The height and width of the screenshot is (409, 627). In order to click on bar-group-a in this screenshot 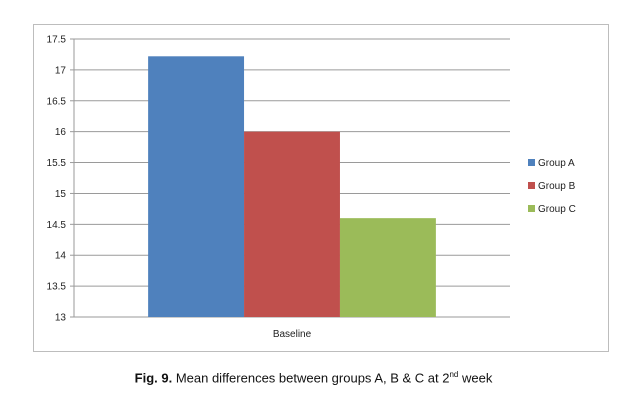, I will do `click(196, 186)`.